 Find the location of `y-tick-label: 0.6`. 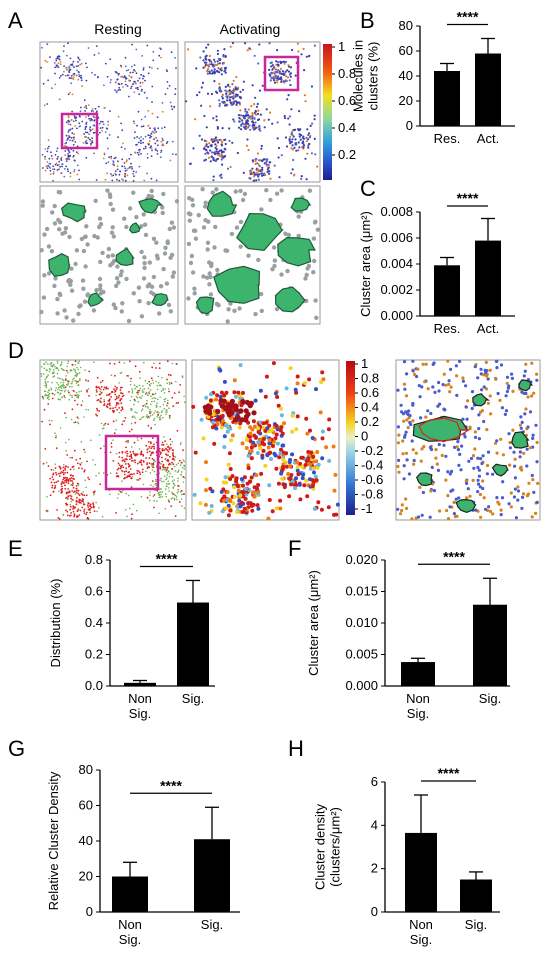

y-tick-label: 0.6 is located at coordinates (94, 591).